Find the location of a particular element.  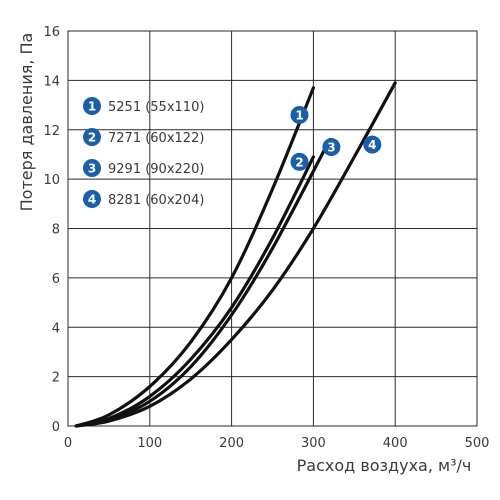

x-axis-title: Расход воздуха, м³/ч is located at coordinates (384, 465).